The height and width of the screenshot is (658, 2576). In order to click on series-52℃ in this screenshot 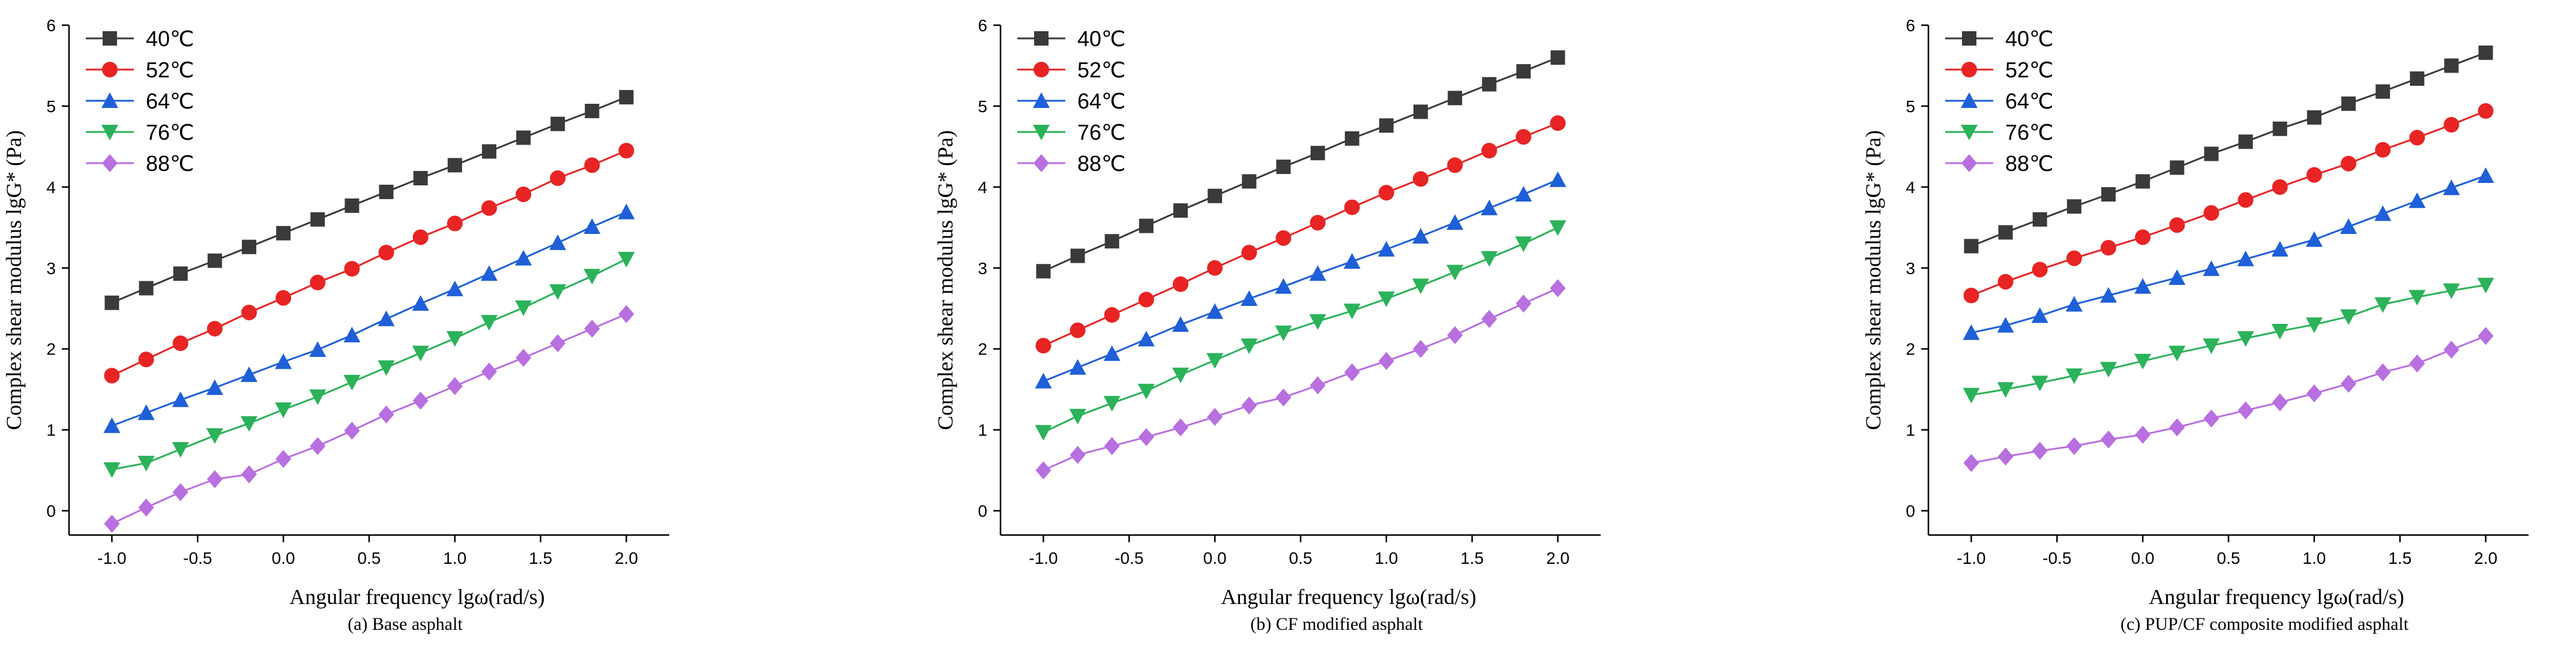, I will do `click(2228, 203)`.